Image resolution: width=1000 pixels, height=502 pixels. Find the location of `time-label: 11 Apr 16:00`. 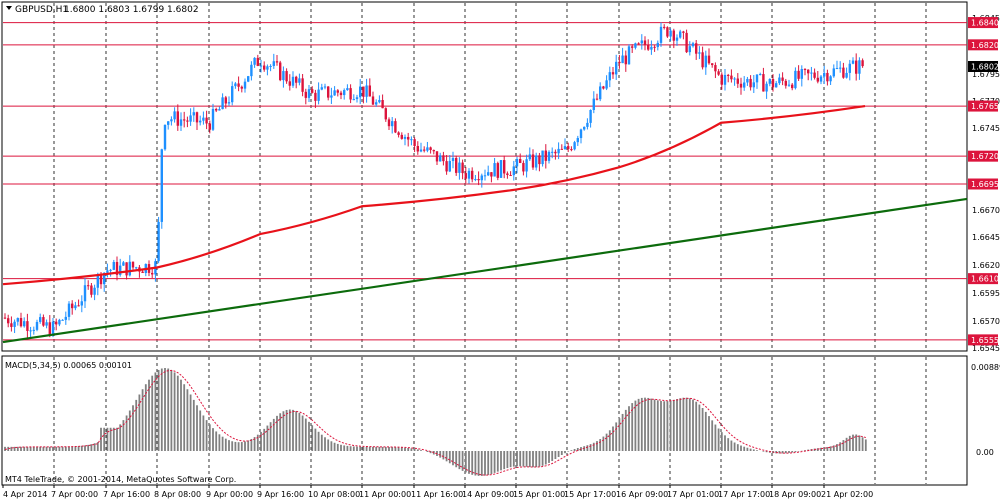

time-label: 11 Apr 16:00 is located at coordinates (437, 494).